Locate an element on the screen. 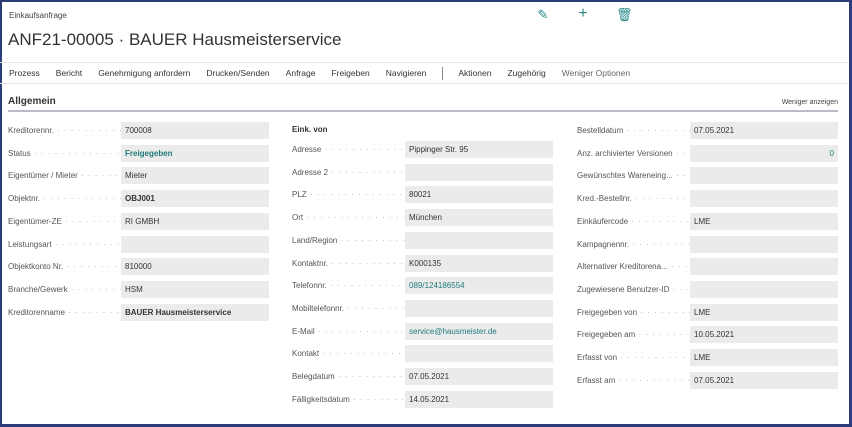 This screenshot has height=427, width=852. field-value: 80021 is located at coordinates (479, 195).